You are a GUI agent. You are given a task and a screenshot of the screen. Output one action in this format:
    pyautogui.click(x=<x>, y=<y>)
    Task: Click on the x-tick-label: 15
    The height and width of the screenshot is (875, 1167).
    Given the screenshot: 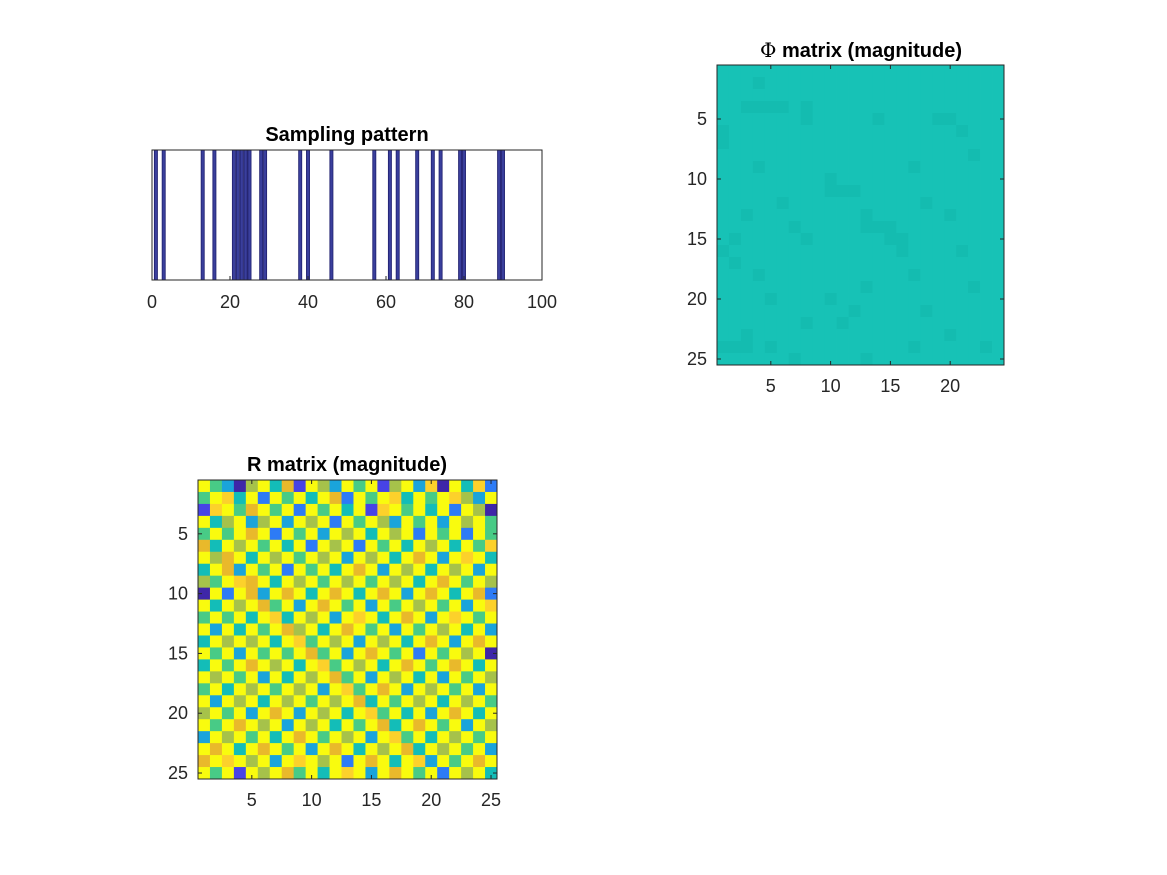 What is the action you would take?
    pyautogui.click(x=890, y=386)
    